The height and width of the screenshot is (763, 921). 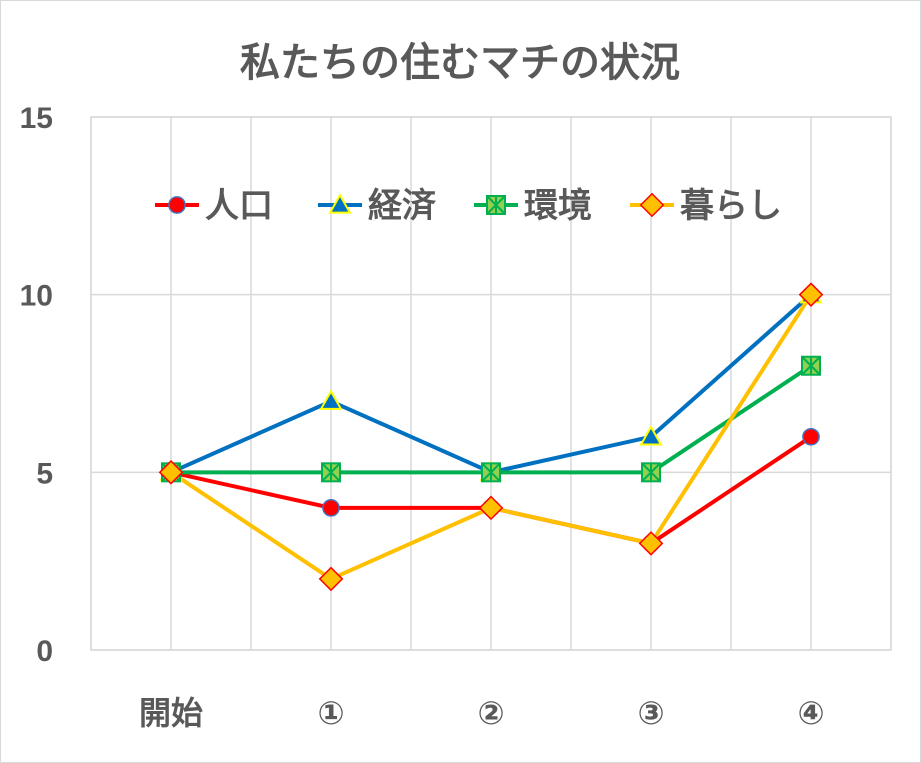 What do you see at coordinates (36, 385) in the screenshot?
I see `y-axis-ticks: 0 5 10 15` at bounding box center [36, 385].